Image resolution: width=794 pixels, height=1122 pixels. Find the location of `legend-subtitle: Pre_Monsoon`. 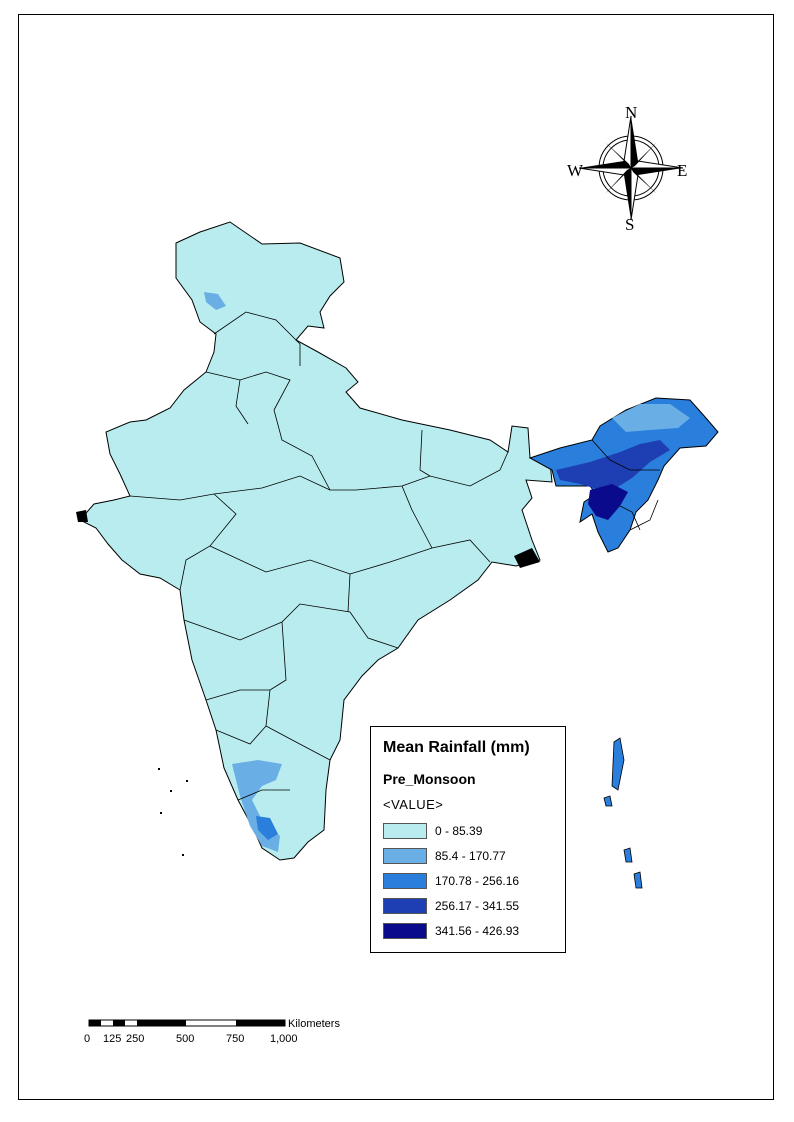

legend-subtitle: Pre_Monsoon is located at coordinates (429, 779).